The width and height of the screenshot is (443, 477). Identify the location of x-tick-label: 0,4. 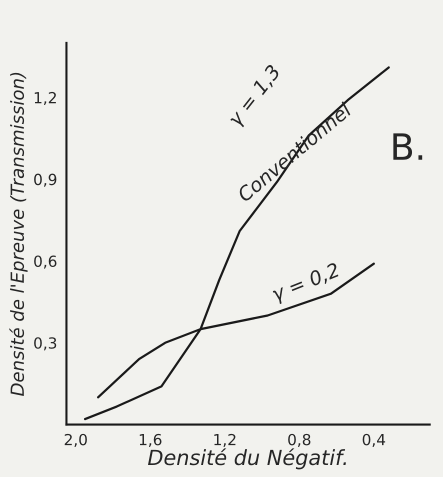
(374, 440).